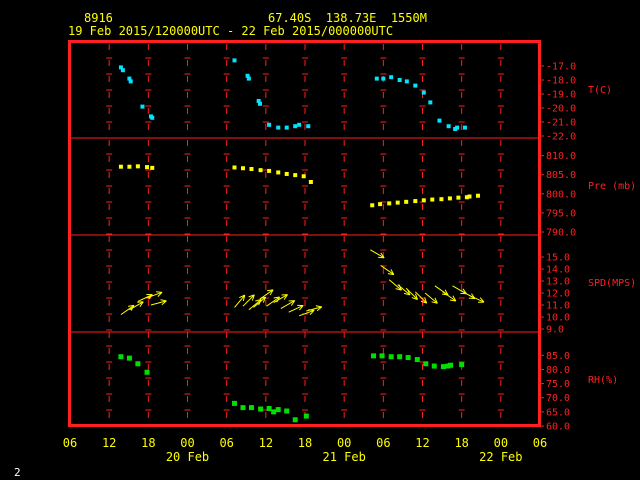 The width and height of the screenshot is (640, 480). What do you see at coordinates (555, 330) in the screenshot?
I see `wind-y-tick-label: 9.0` at bounding box center [555, 330].